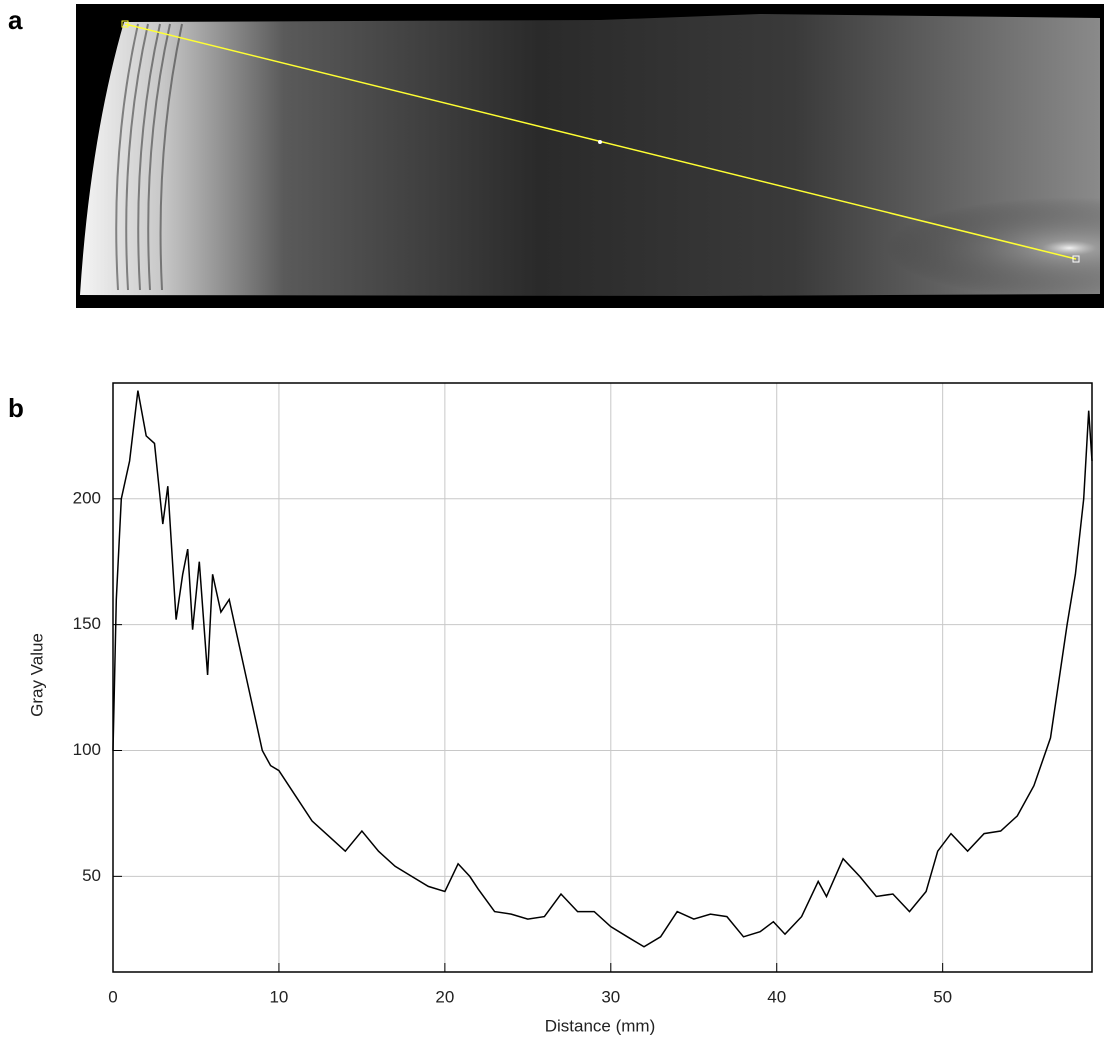  I want to click on x-tick-label: 0, so click(112, 996).